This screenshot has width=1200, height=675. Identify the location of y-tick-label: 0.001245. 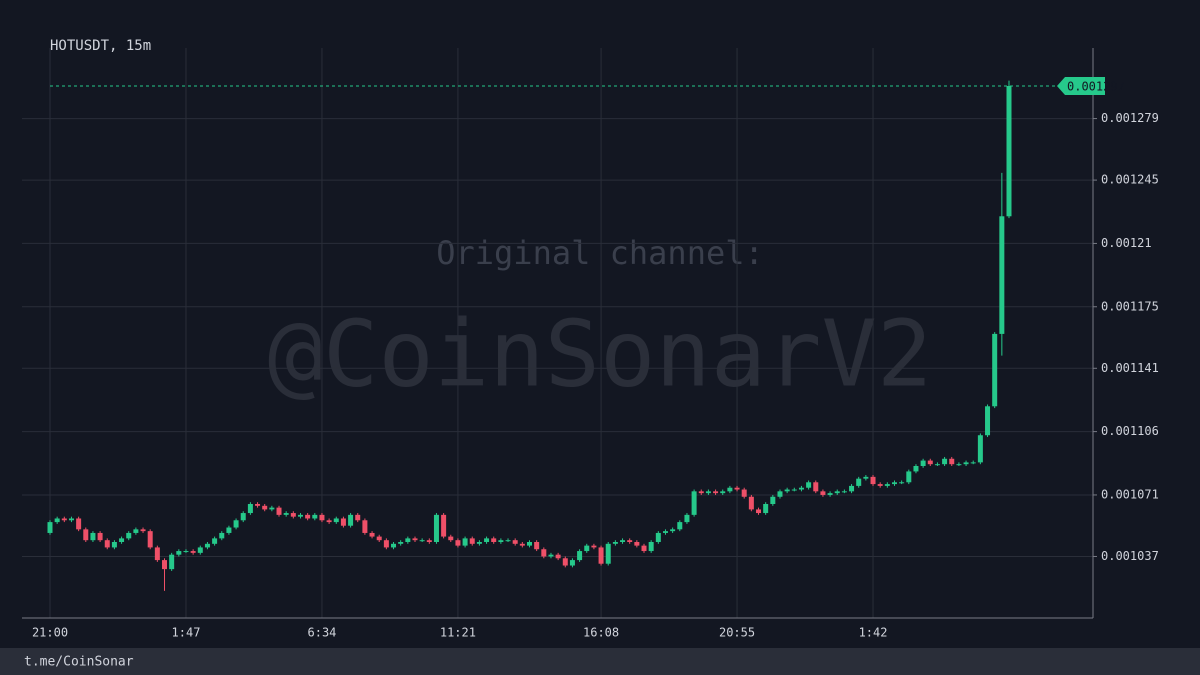
(1130, 180).